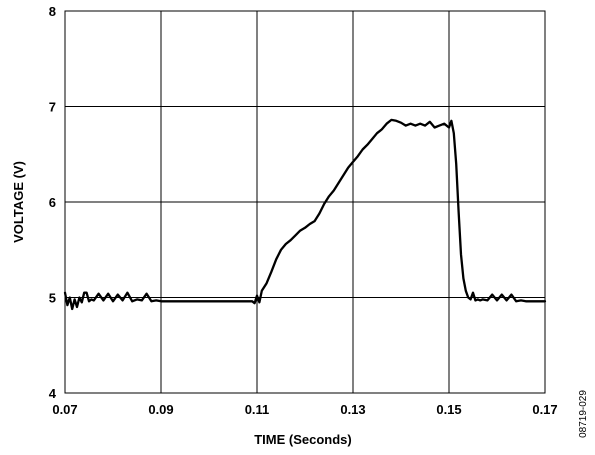 This screenshot has width=595, height=455. I want to click on x-tick-label: 0.15, so click(448, 409).